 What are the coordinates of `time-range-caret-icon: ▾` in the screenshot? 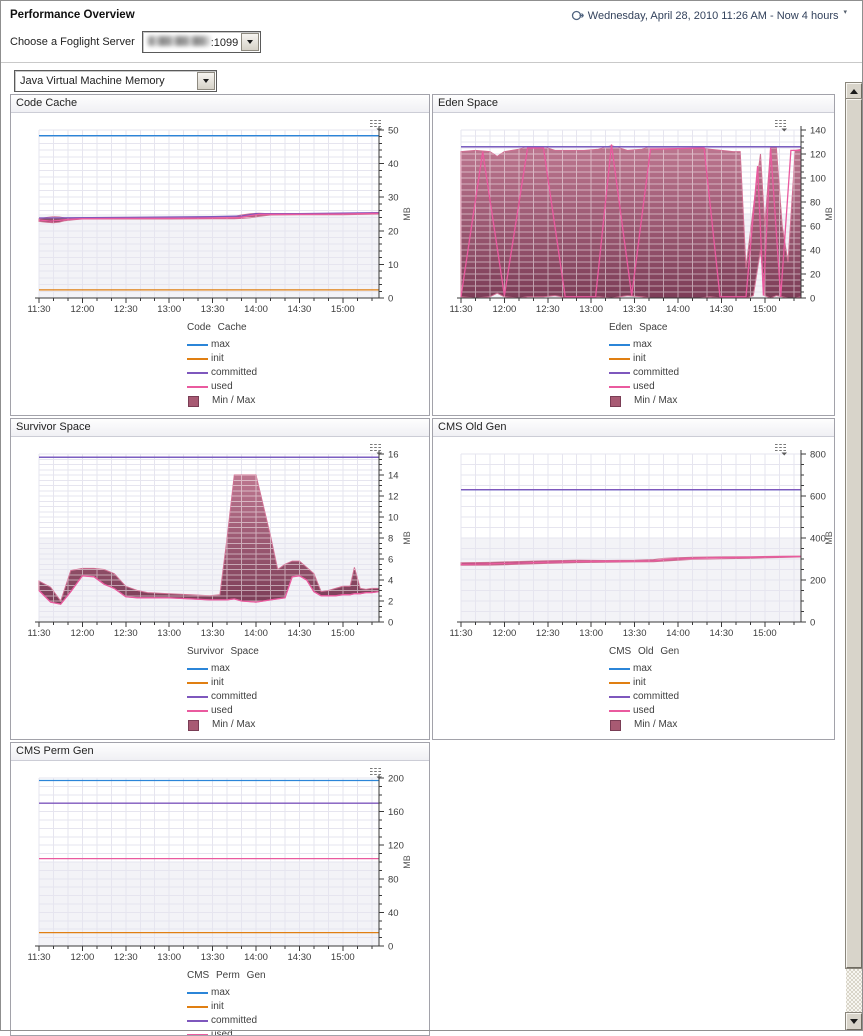 It's located at (845, 12).